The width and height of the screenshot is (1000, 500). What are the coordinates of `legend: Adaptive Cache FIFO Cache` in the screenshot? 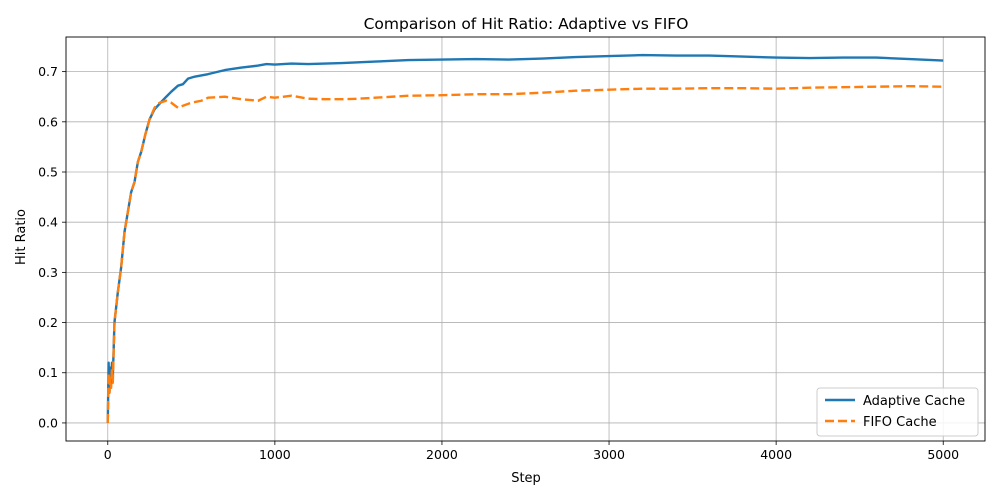 It's located at (897, 412).